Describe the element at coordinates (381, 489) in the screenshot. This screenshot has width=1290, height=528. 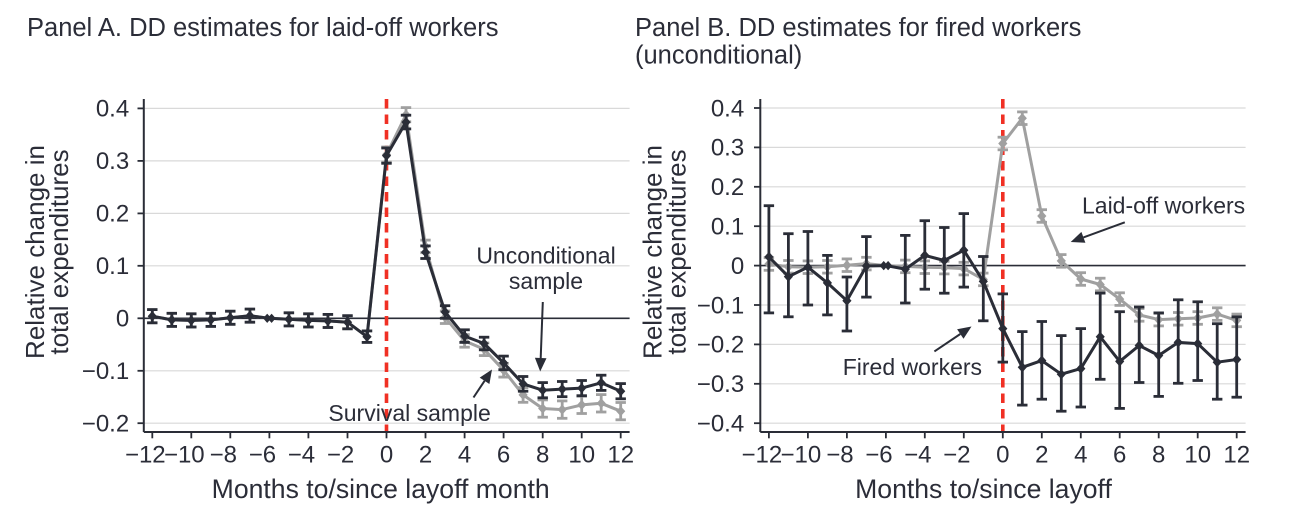
I see `svg-text: Months to/since layoff month` at that location.